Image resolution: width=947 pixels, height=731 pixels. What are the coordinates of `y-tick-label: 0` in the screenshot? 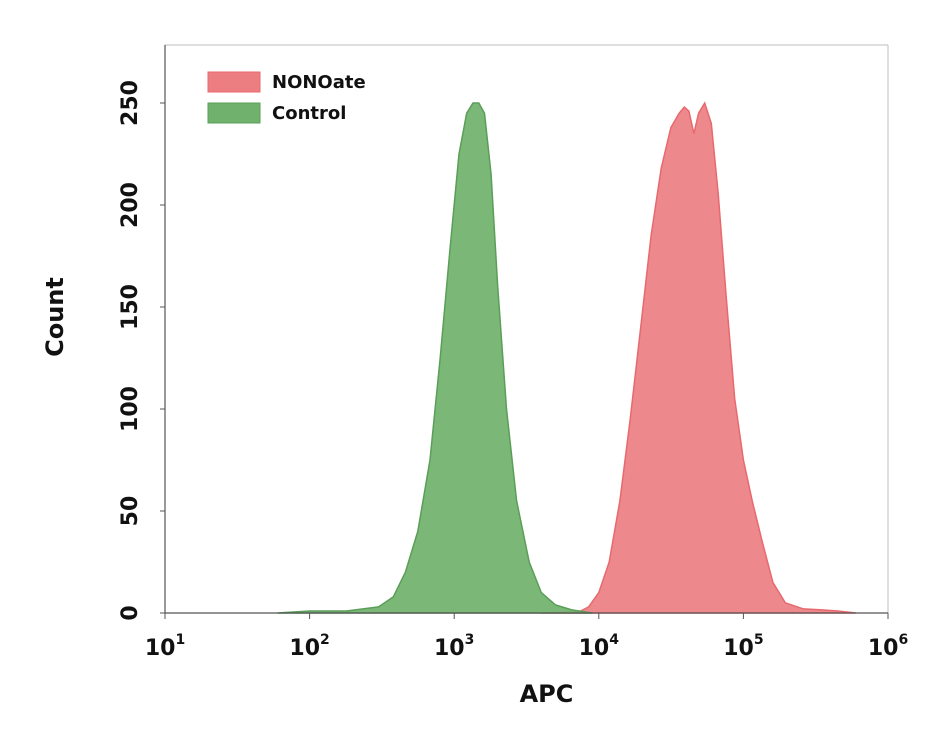 It's located at (130, 612).